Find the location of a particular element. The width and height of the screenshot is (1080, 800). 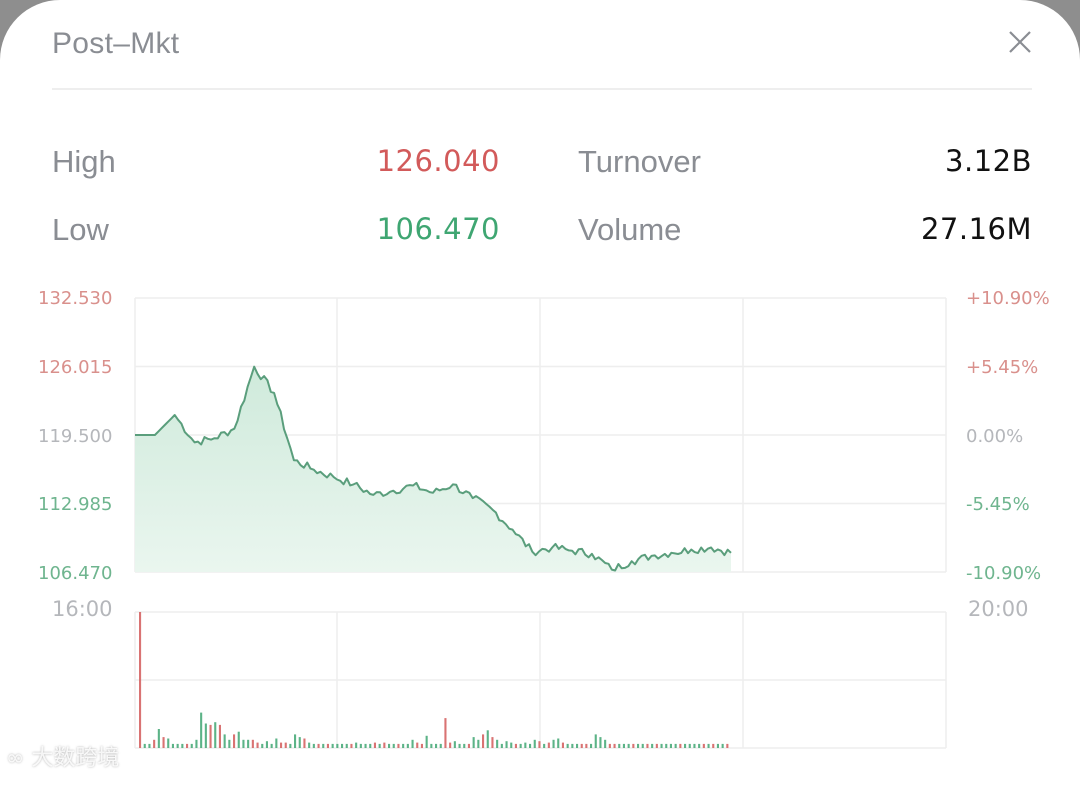

price-axis-label: 112.985 is located at coordinates (75, 504).